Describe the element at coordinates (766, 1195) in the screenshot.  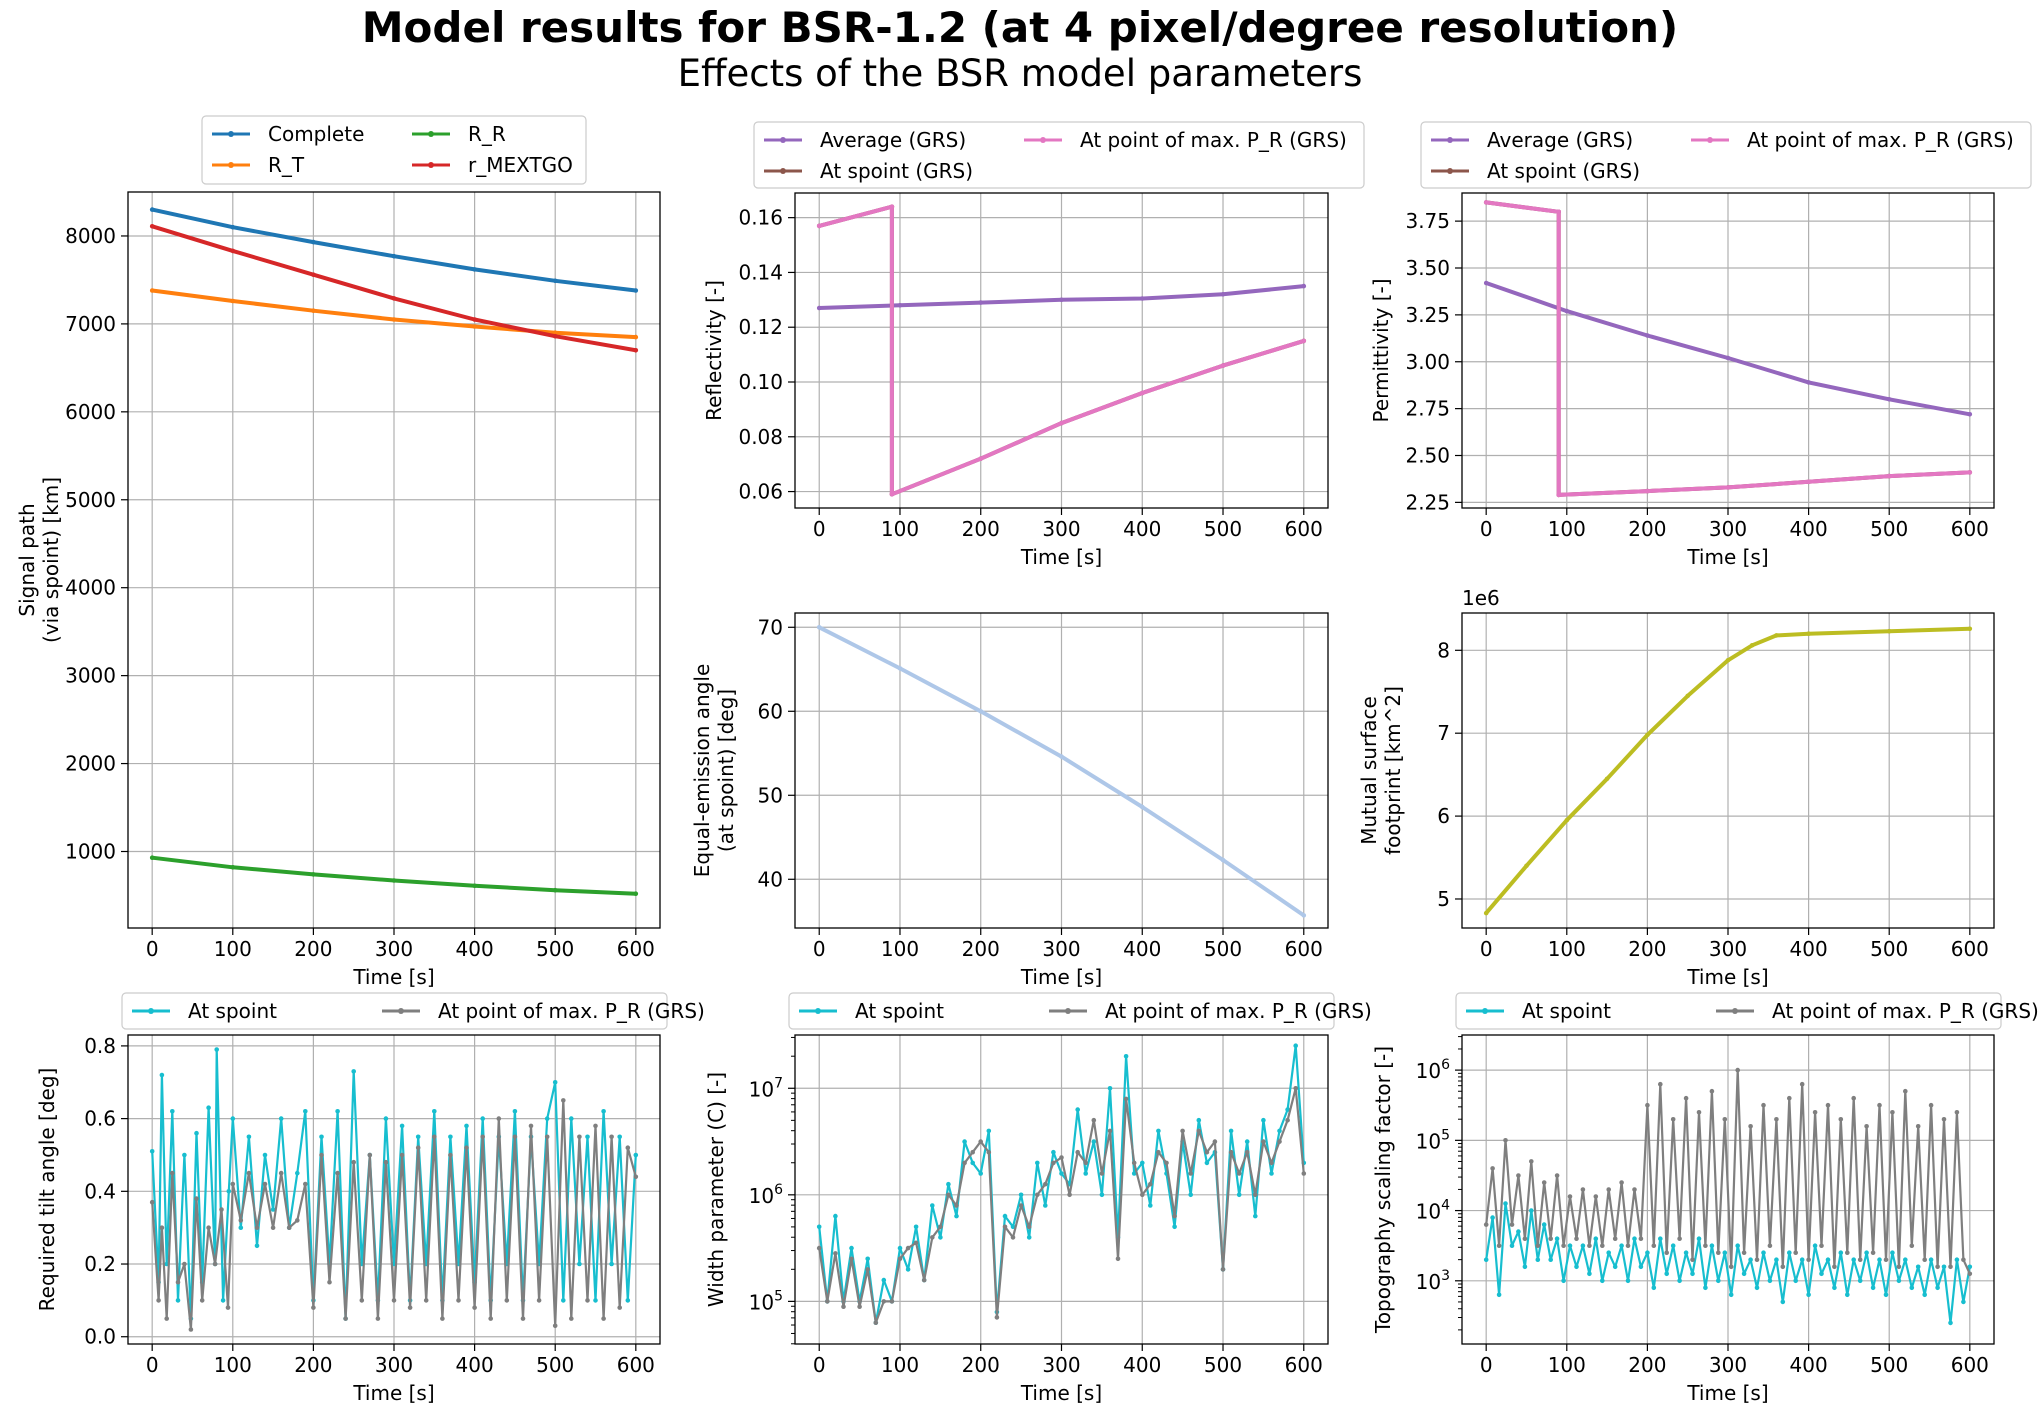
I see `y-tick-label: 10⁶` at that location.